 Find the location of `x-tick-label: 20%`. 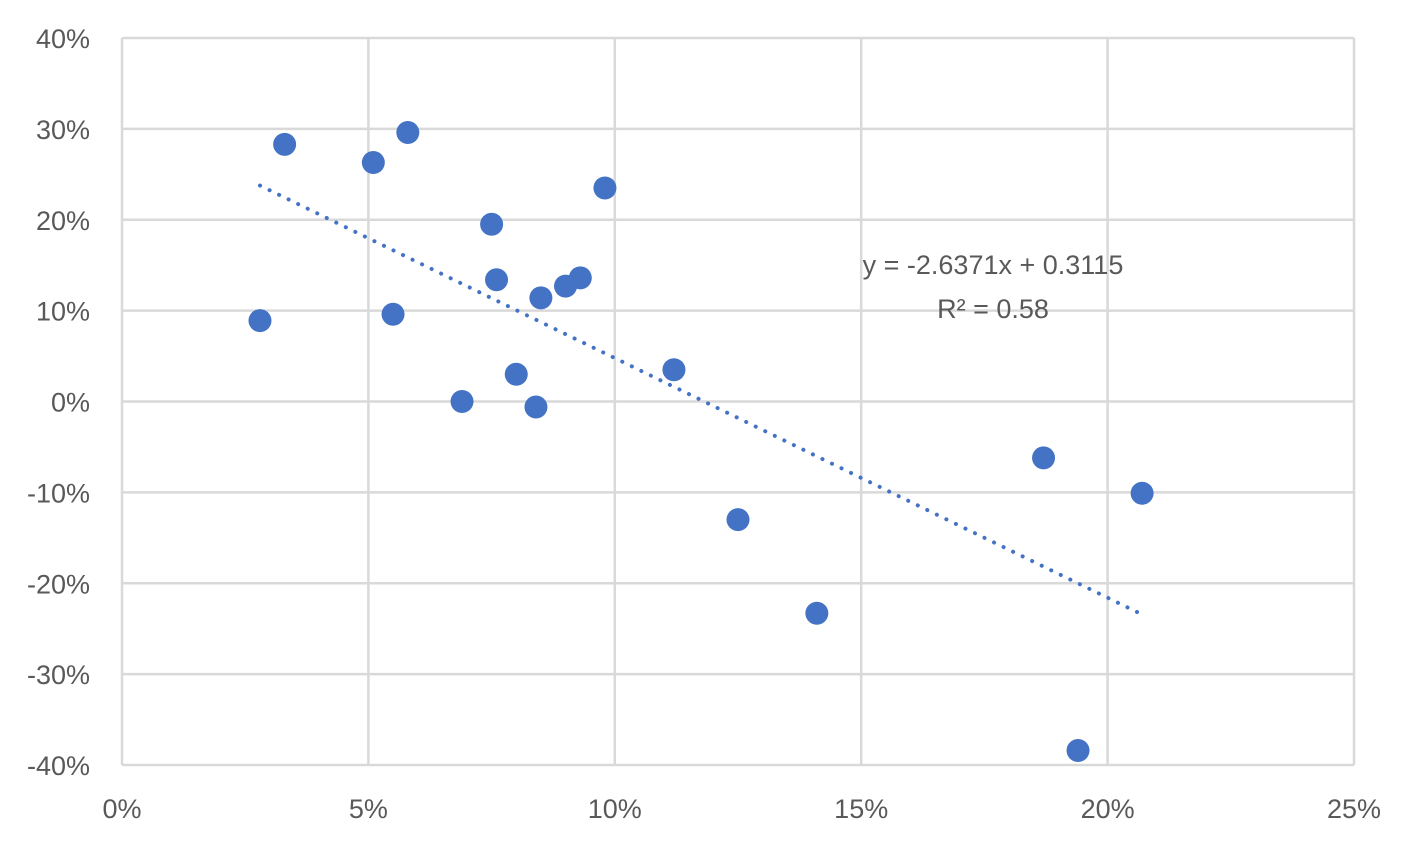

x-tick-label: 20% is located at coordinates (1108, 809).